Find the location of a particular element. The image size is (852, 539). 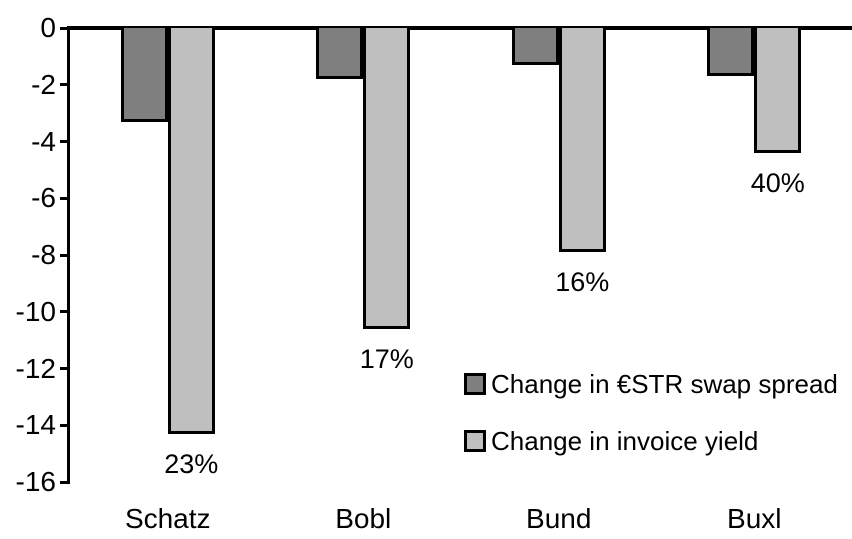

legend-swatch-invoice-yield-icon is located at coordinates (475, 441).